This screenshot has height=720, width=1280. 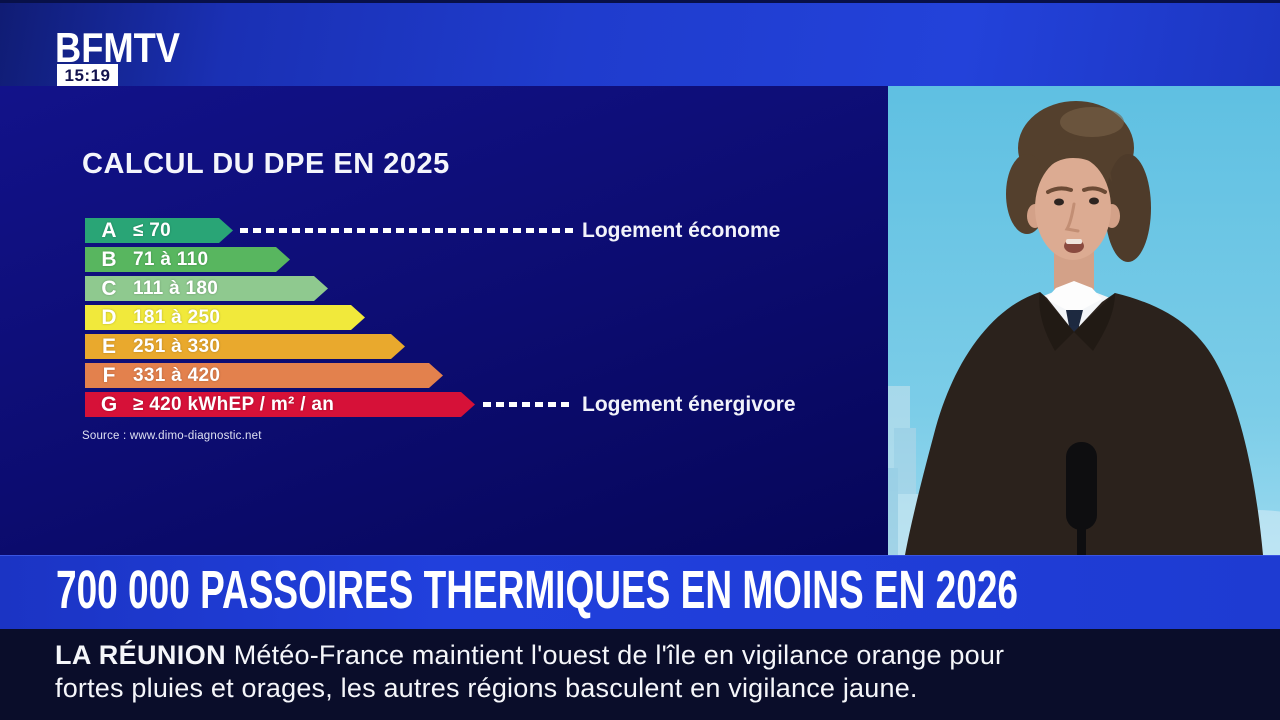 What do you see at coordinates (109, 317) in the screenshot?
I see `dpe-letter: D` at bounding box center [109, 317].